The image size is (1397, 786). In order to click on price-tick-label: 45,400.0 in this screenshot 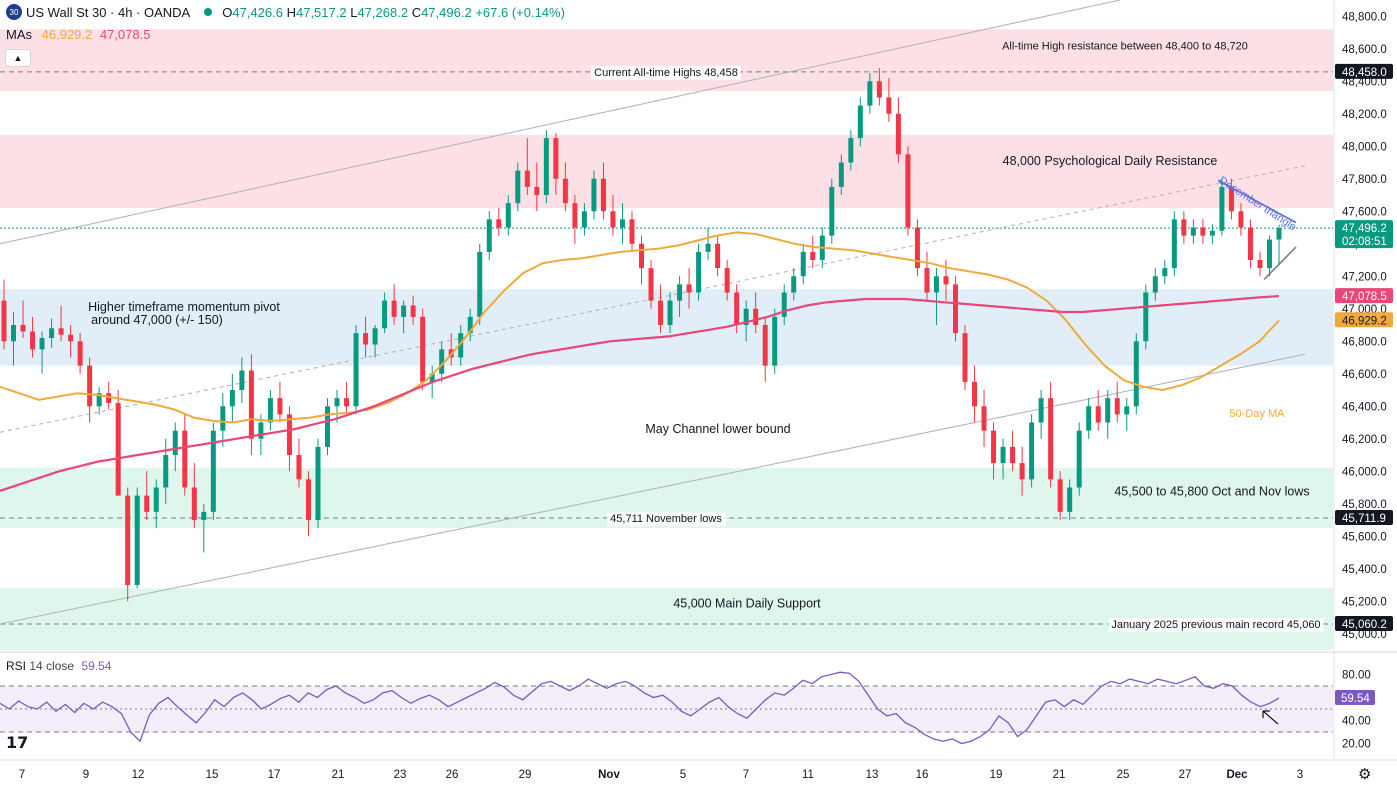, I will do `click(1364, 570)`.